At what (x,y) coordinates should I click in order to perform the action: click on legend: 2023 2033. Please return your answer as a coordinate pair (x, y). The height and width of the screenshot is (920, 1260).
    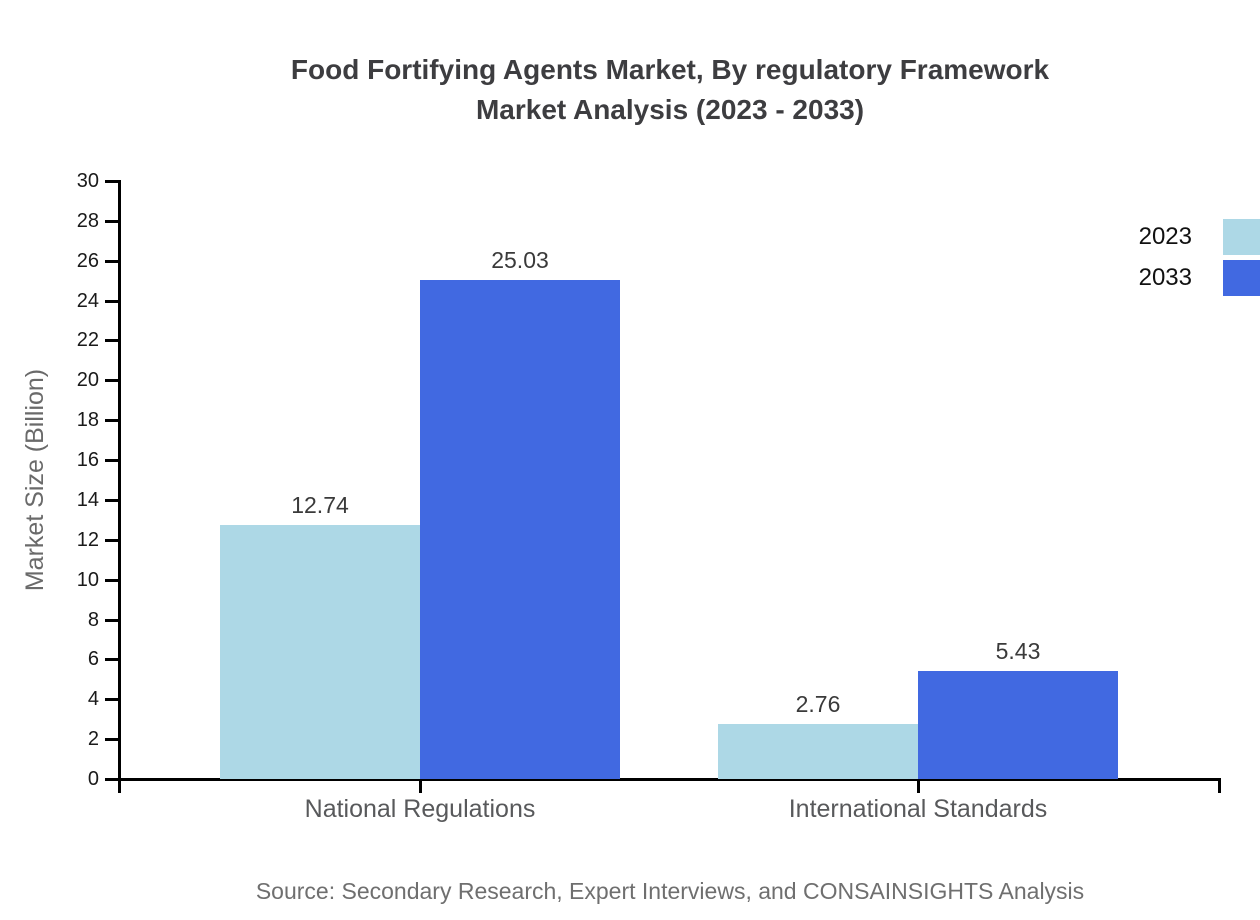
    Looking at the image, I should click on (1166, 260).